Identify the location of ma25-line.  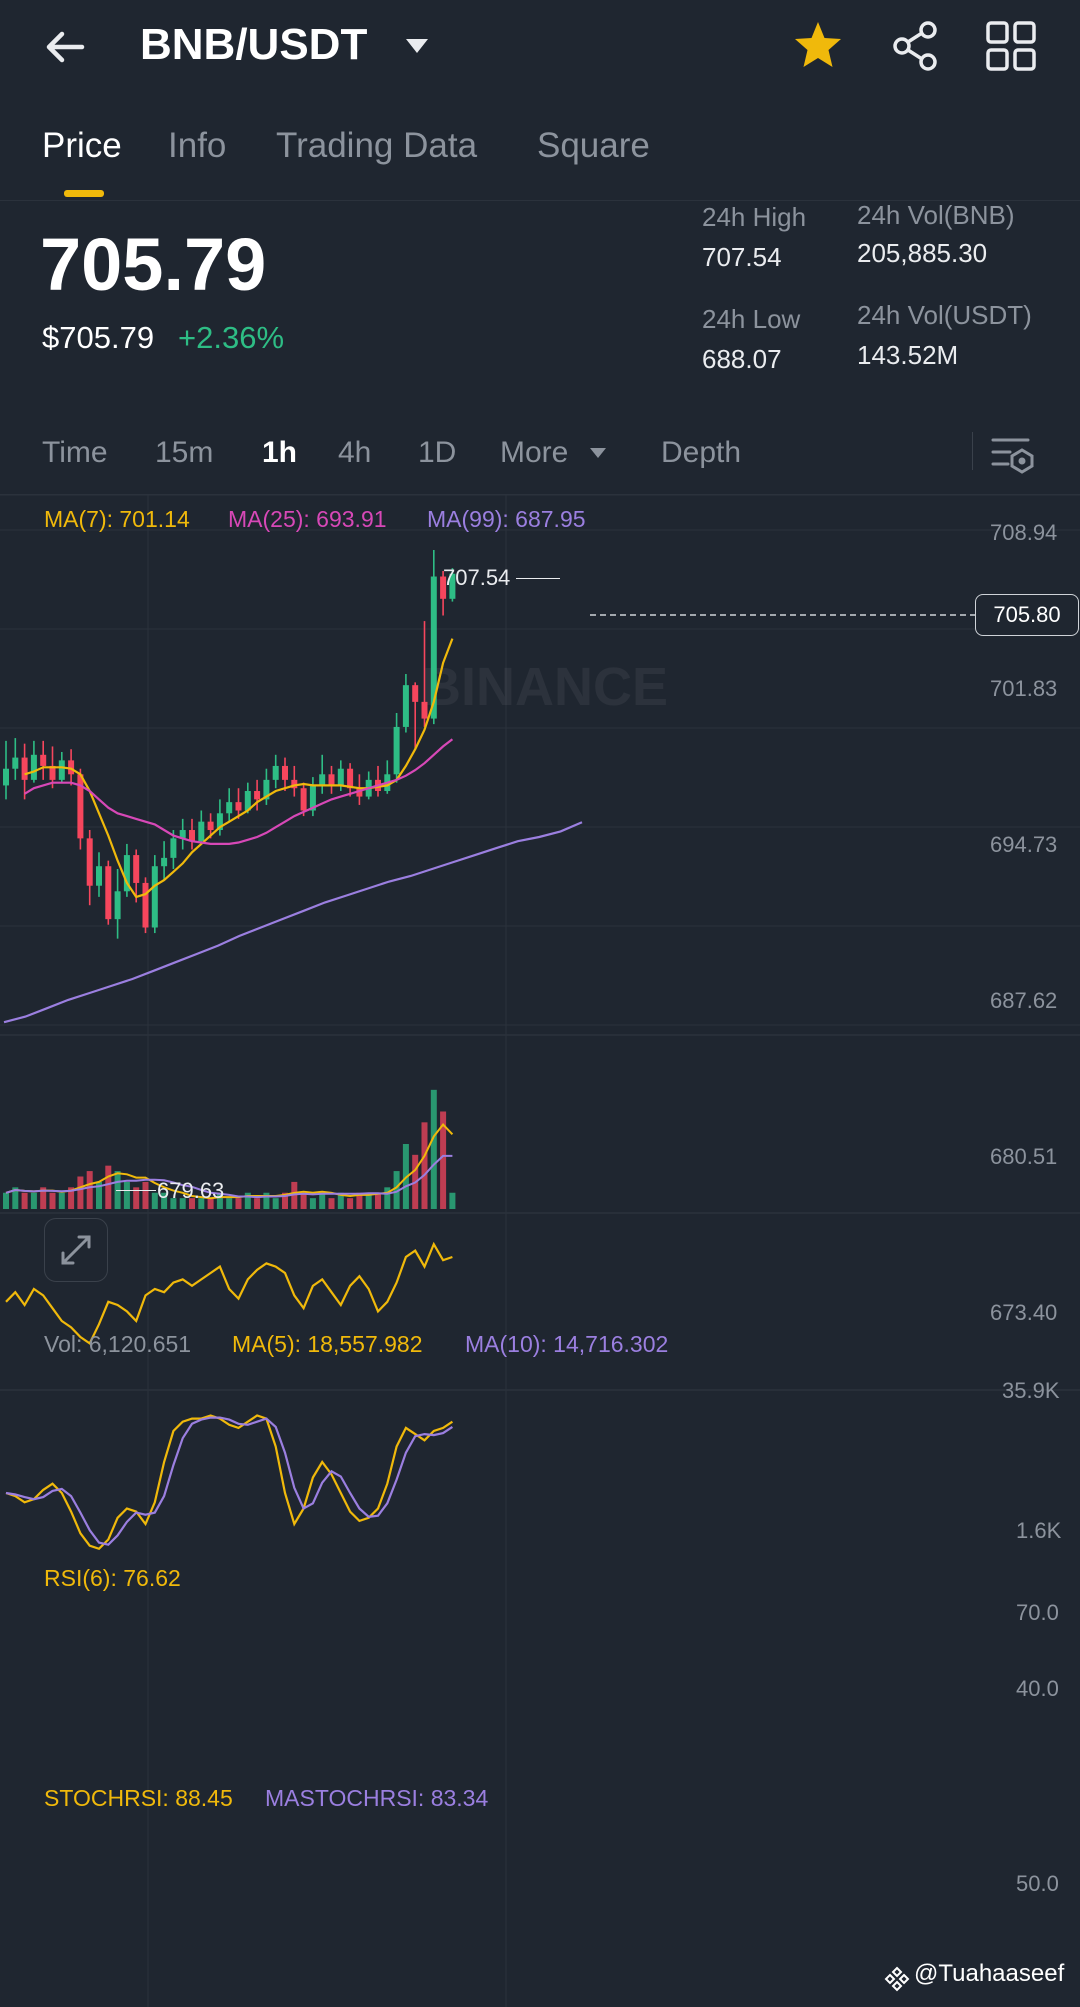
(239, 791).